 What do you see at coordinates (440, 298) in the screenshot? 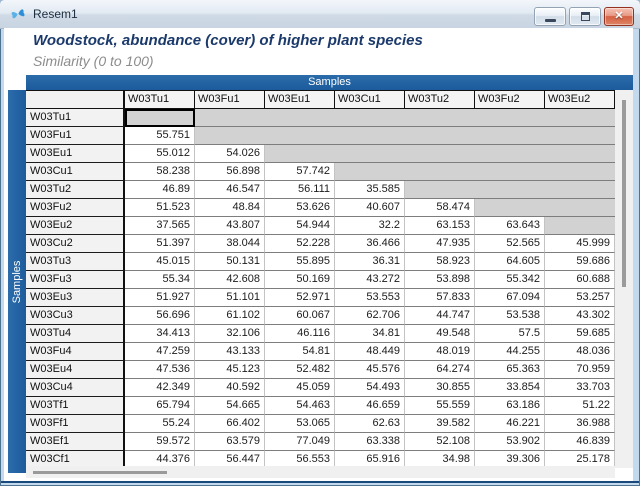
I see `matrix-cell: 57.833` at bounding box center [440, 298].